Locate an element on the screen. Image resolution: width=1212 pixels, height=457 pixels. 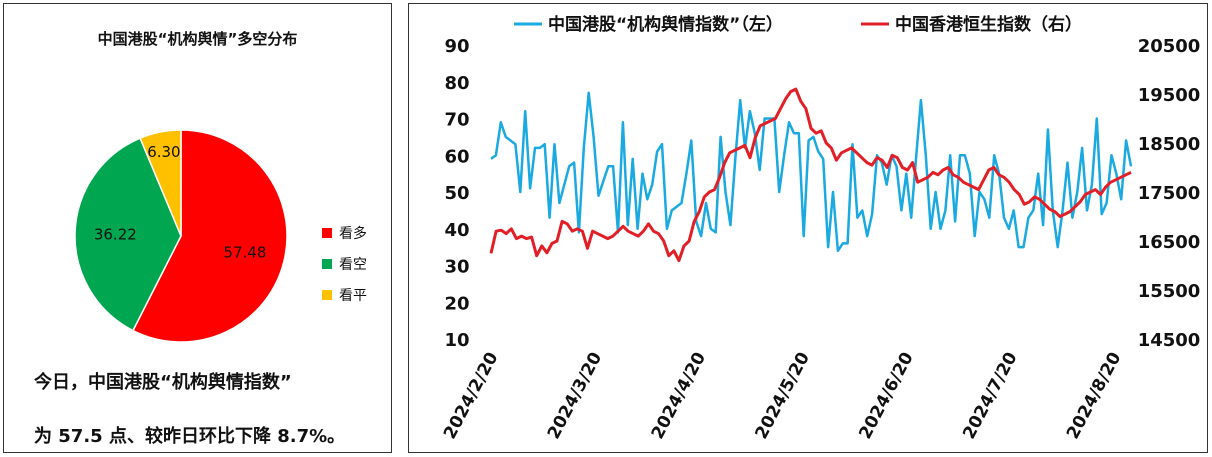
summary-line-2: 为 57.5 点、较昨日环比下降 8.7%。 is located at coordinates (190, 436).